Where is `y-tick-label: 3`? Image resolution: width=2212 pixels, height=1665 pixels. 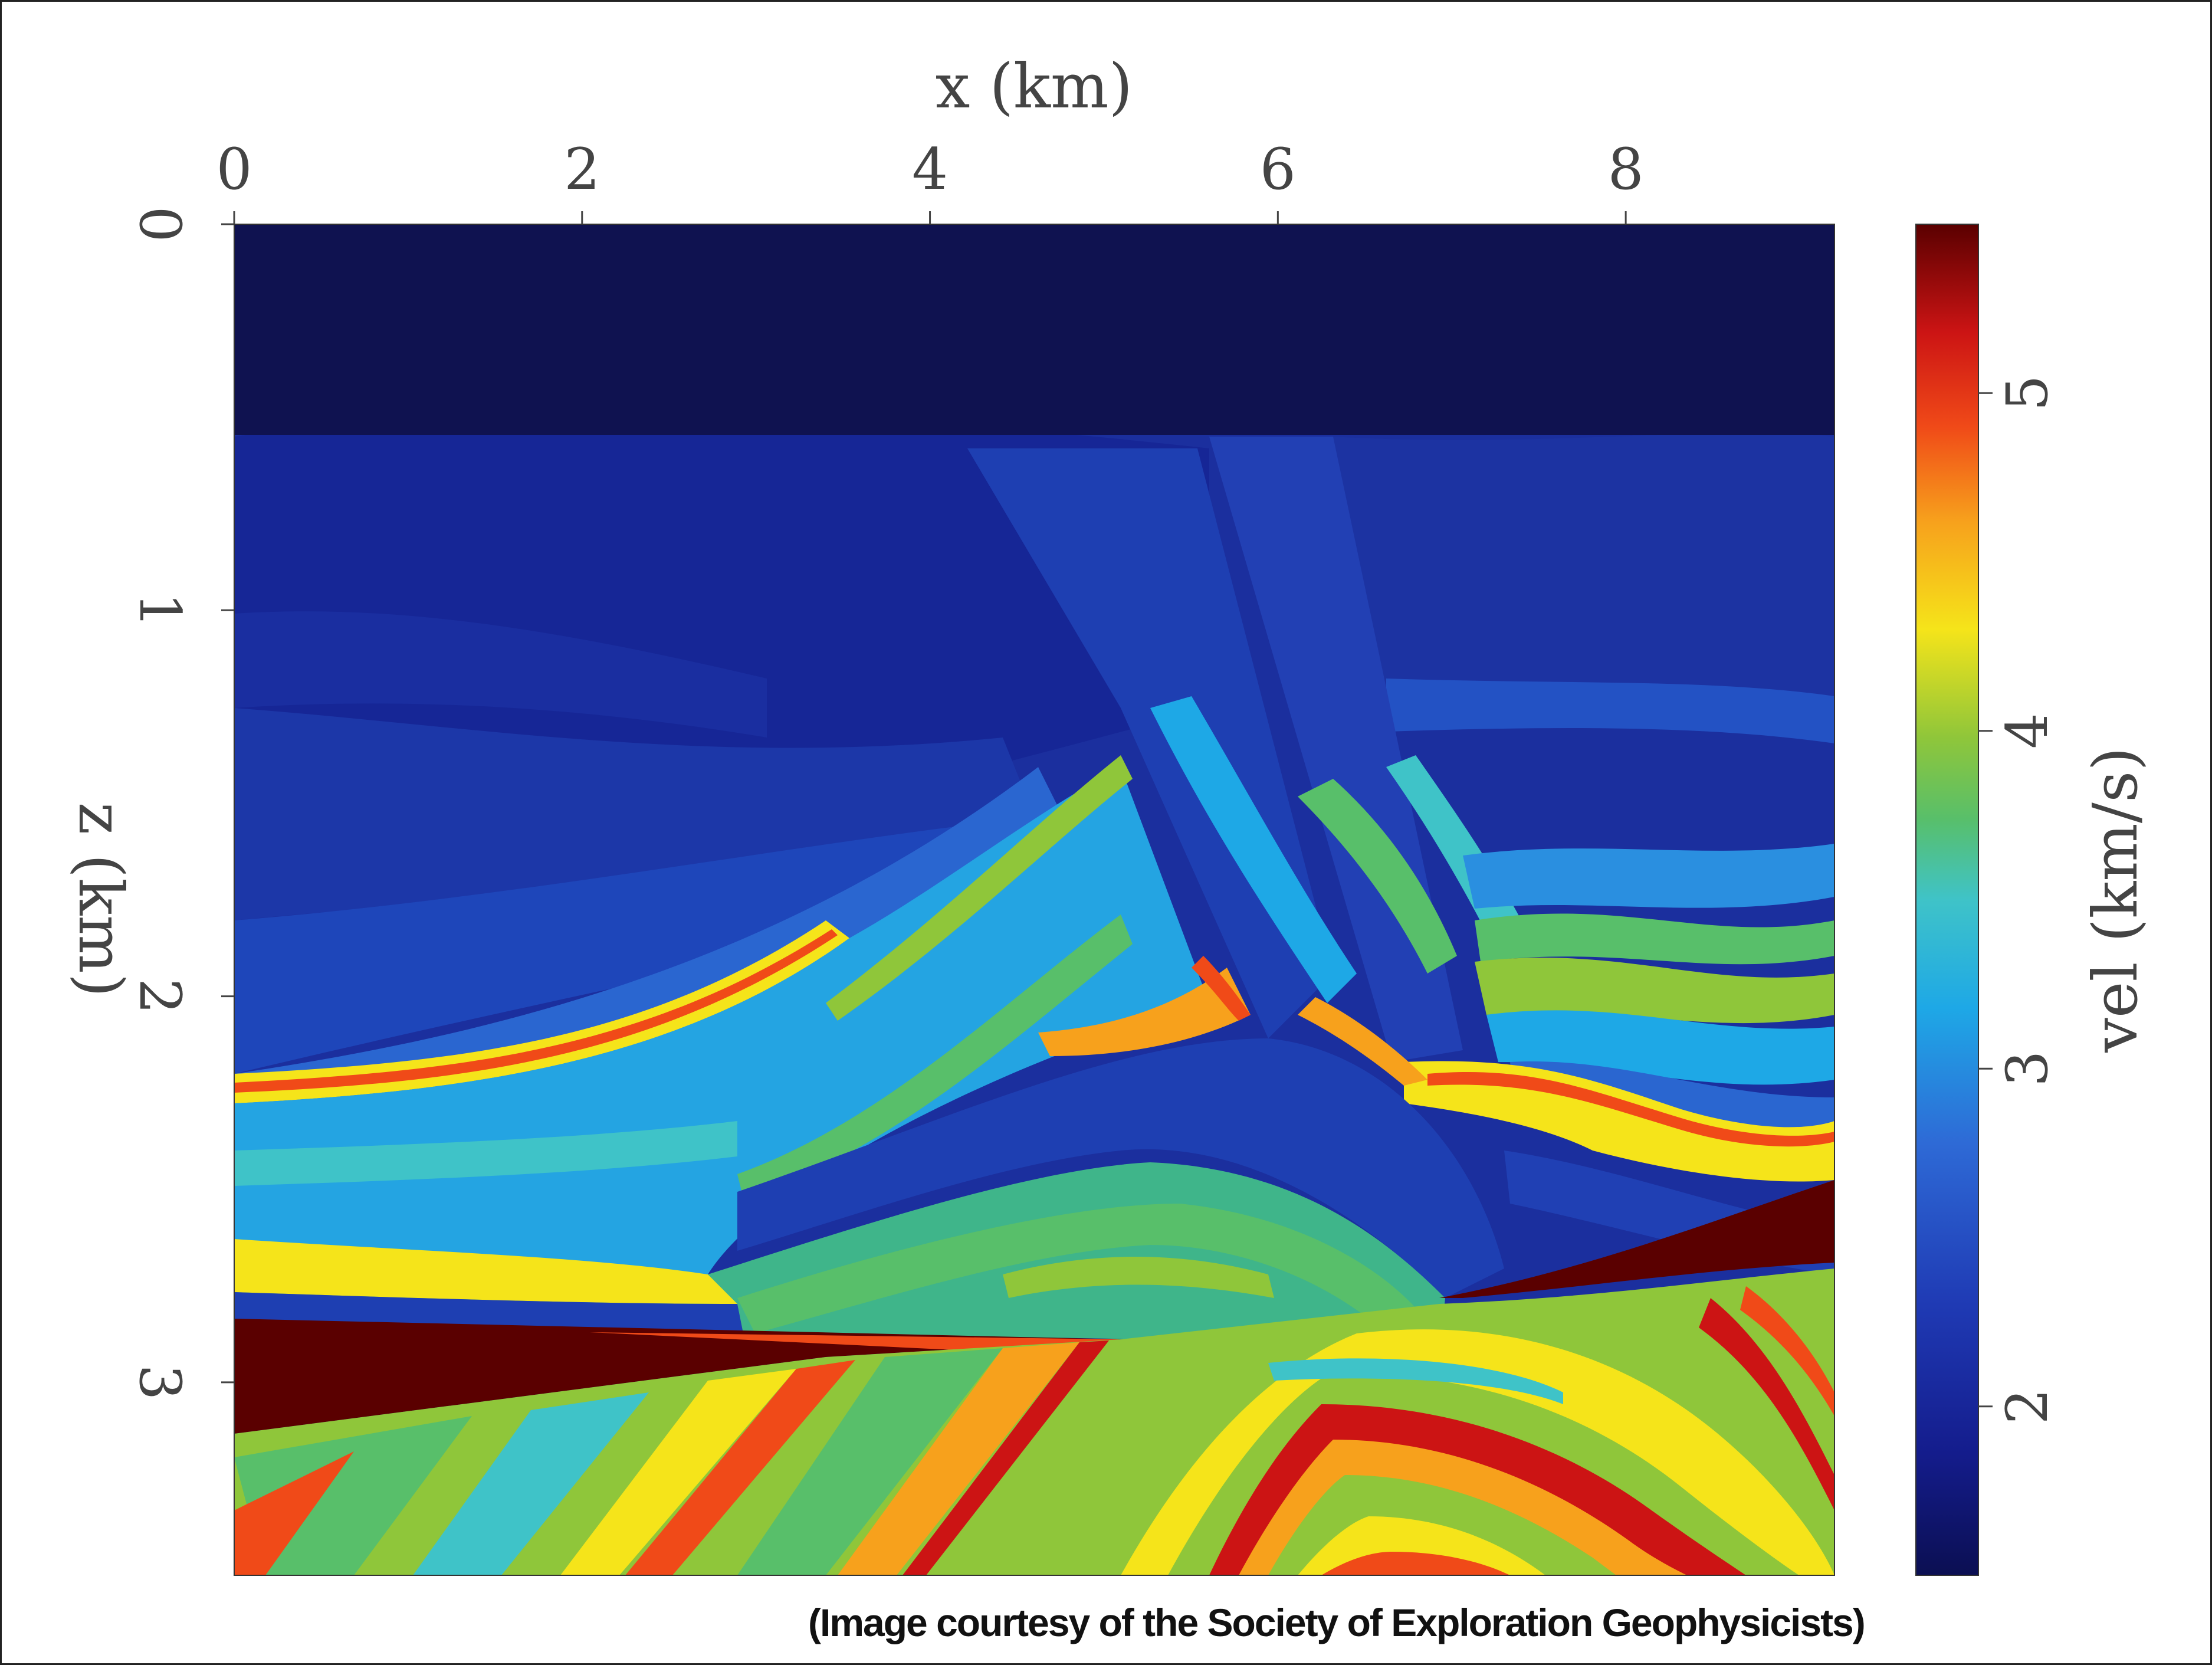 y-tick-label: 3 is located at coordinates (160, 1382).